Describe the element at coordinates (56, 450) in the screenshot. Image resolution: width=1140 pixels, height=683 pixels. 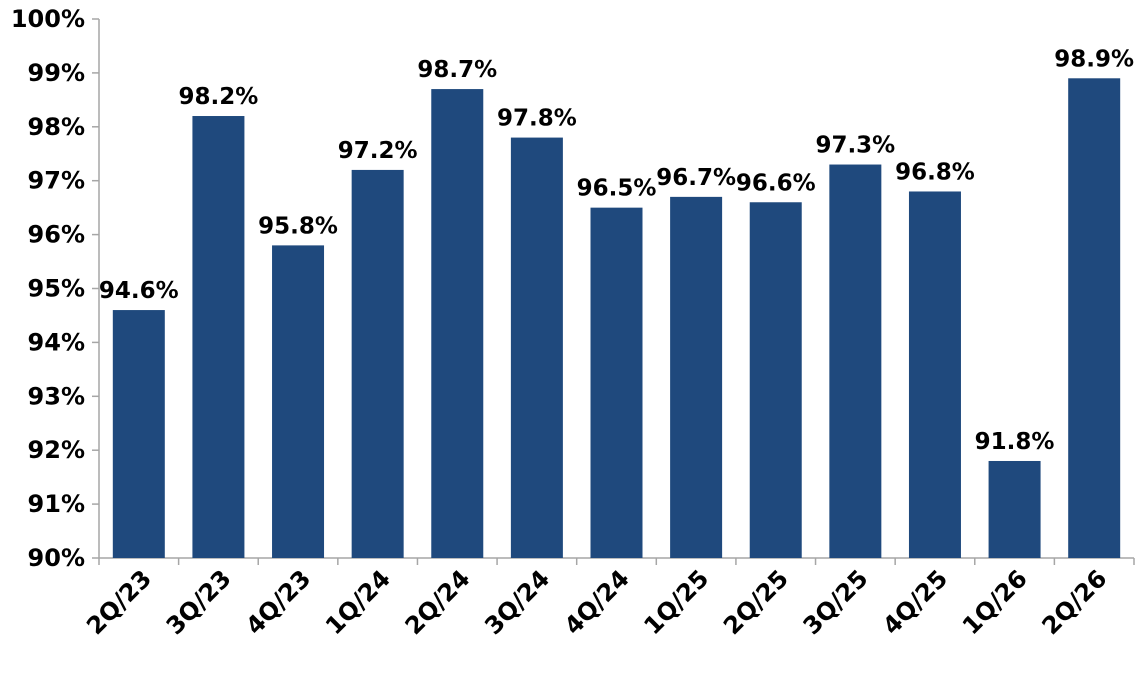
I see `y-tick-label: 92%` at that location.